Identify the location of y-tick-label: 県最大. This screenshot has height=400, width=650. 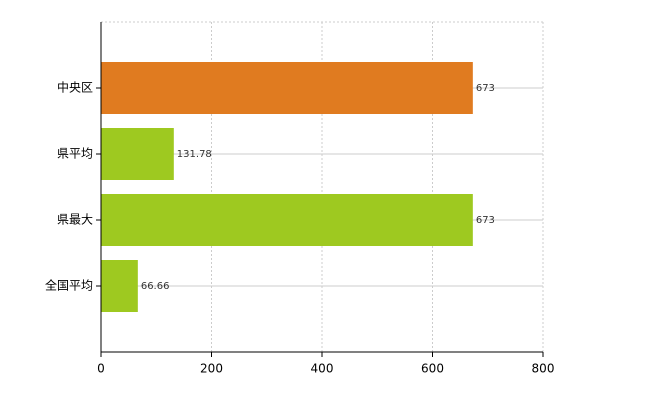
(75, 220).